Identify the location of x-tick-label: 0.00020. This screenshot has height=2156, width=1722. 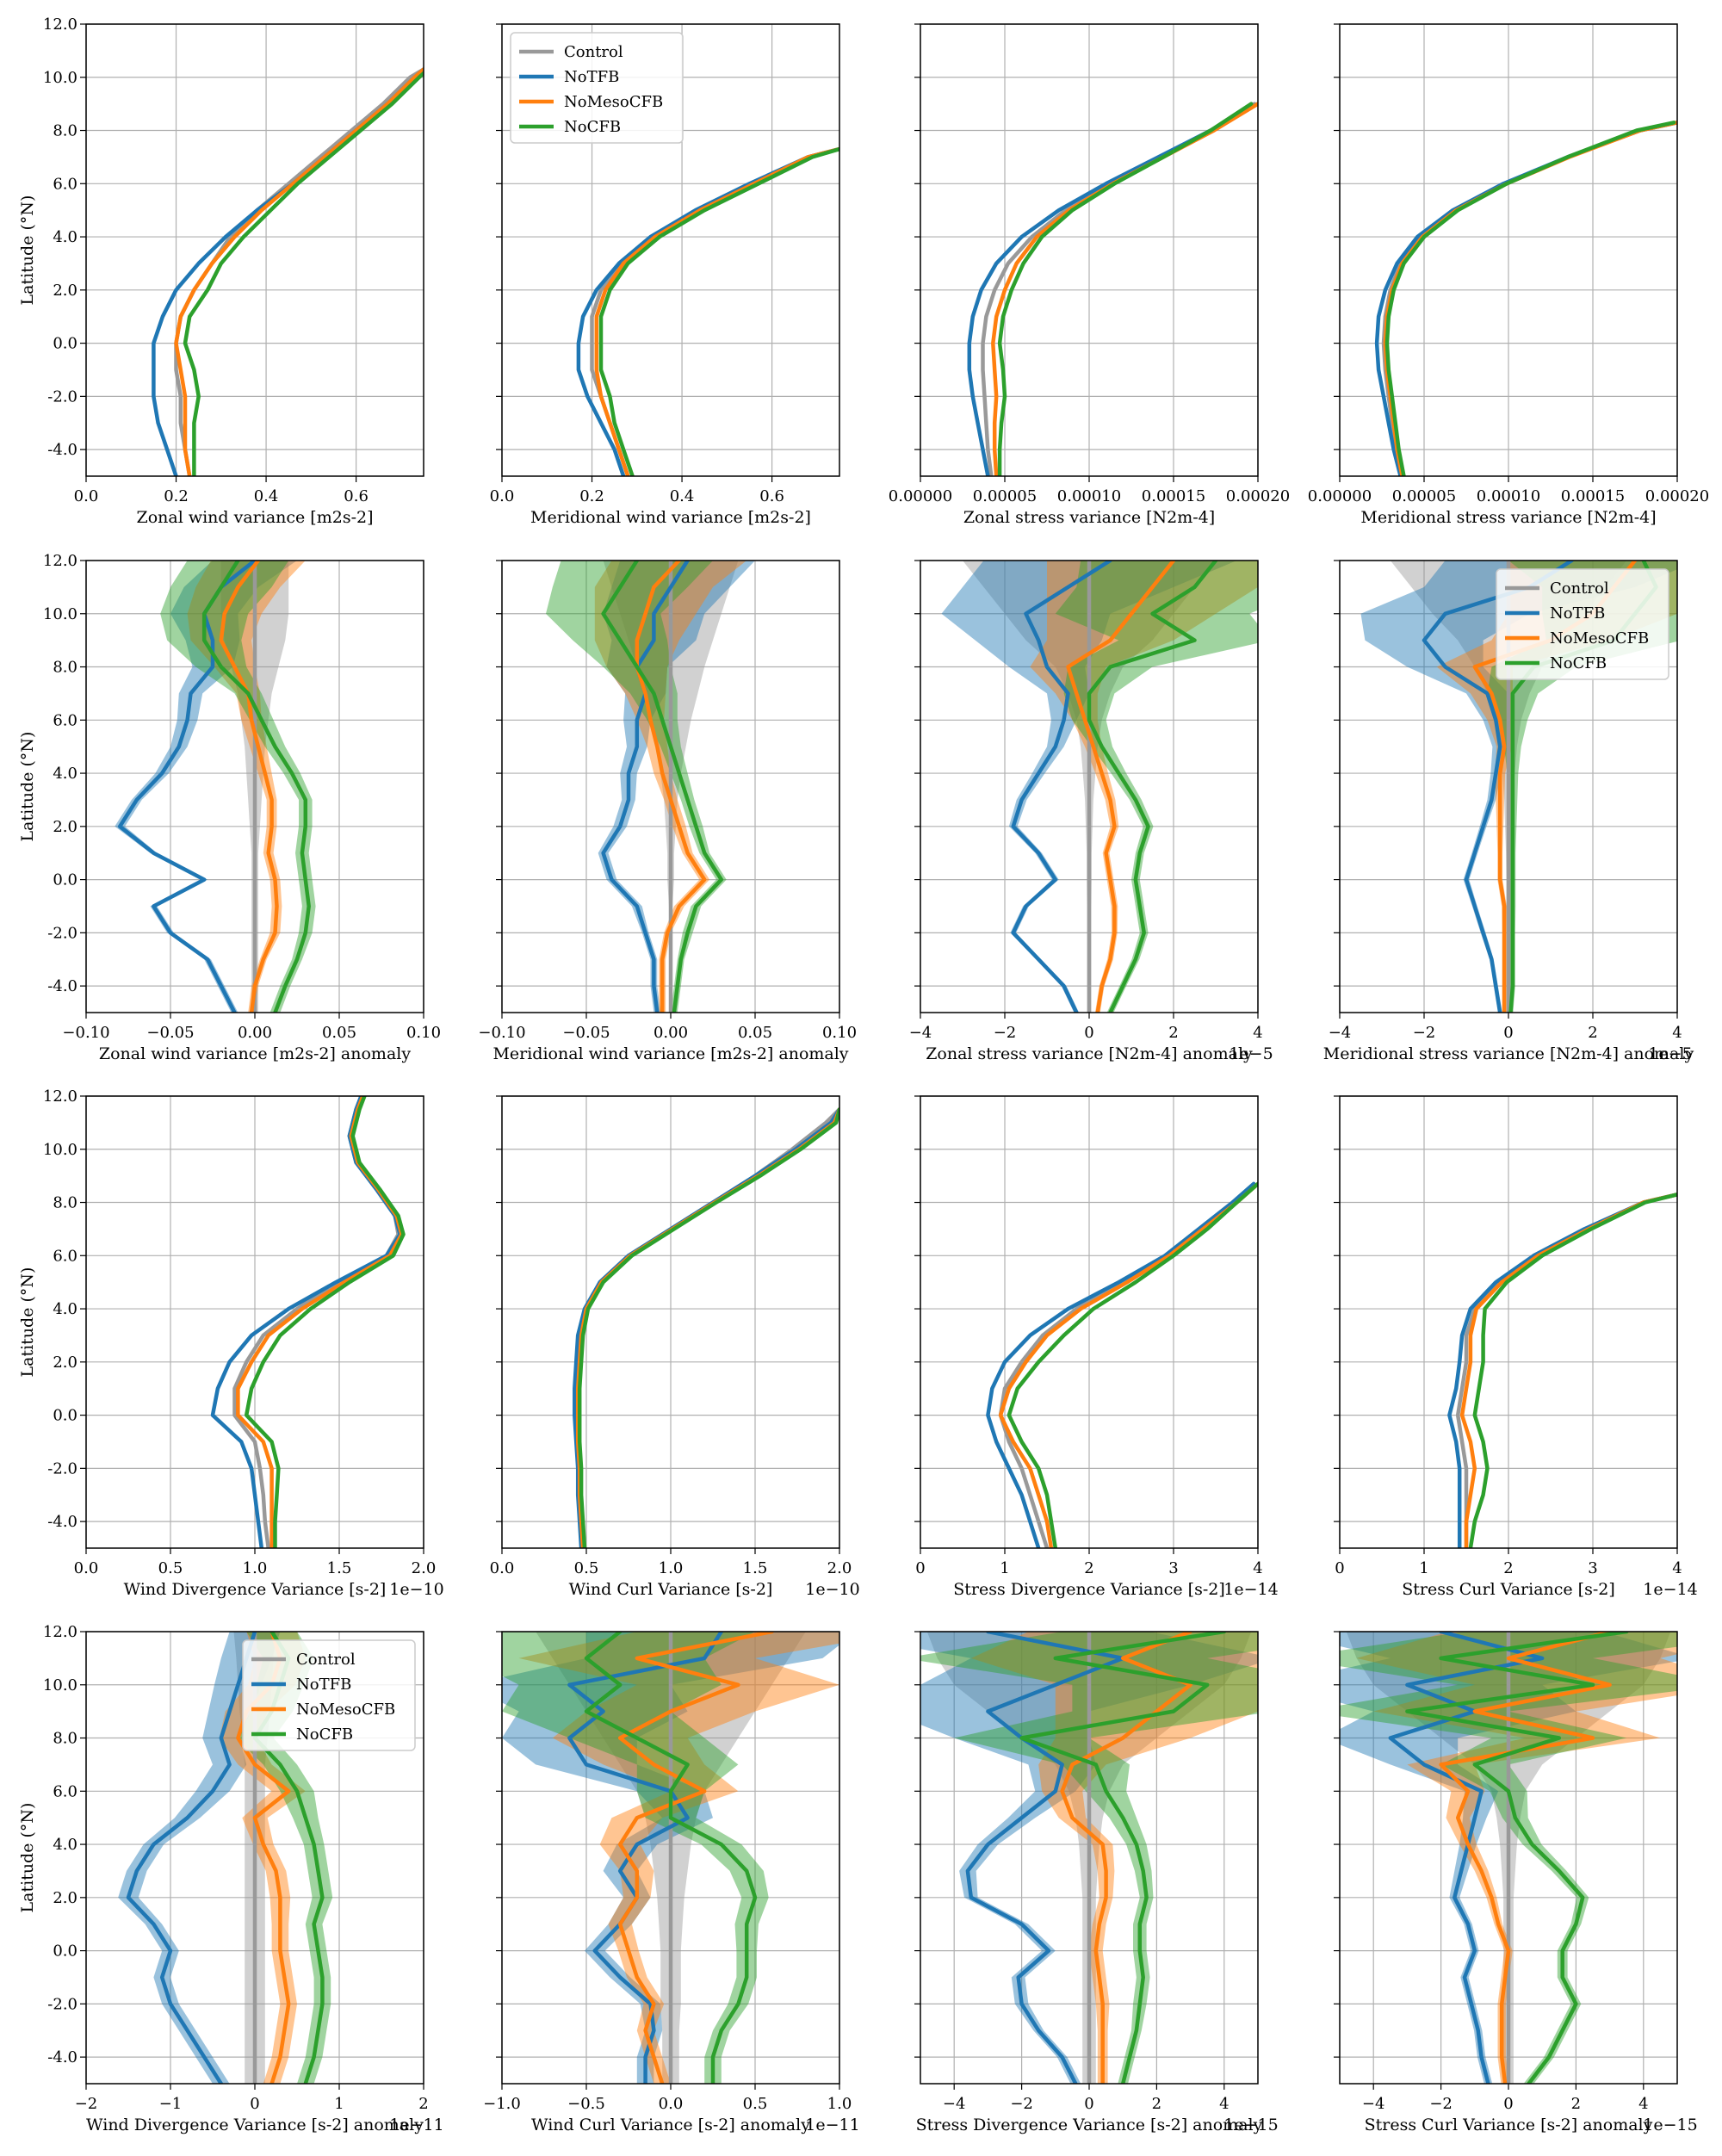
(1258, 496).